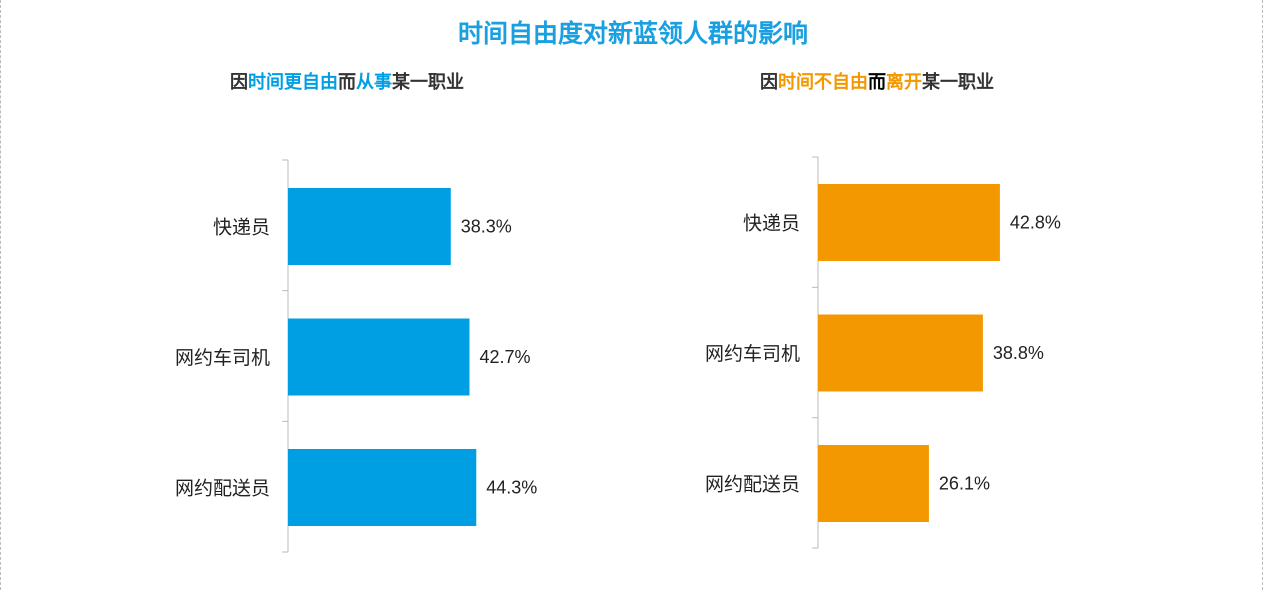  I want to click on data-label: 38.3%, so click(486, 227).